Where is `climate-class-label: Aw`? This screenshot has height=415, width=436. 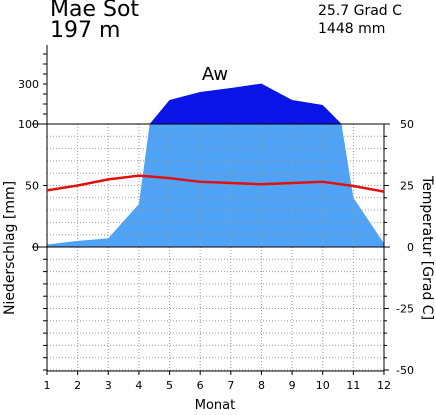
climate-class-label: Aw is located at coordinates (215, 74).